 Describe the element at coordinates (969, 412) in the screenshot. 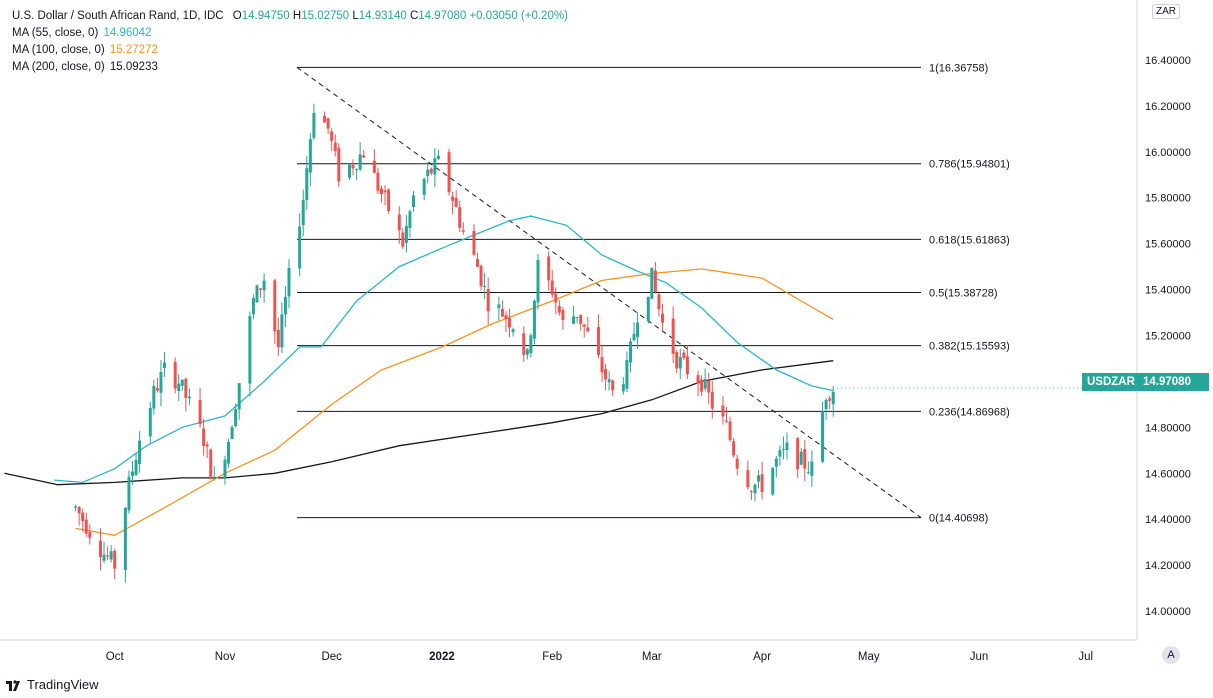

I see `fib-level-label: 0.236(14.86968)` at that location.